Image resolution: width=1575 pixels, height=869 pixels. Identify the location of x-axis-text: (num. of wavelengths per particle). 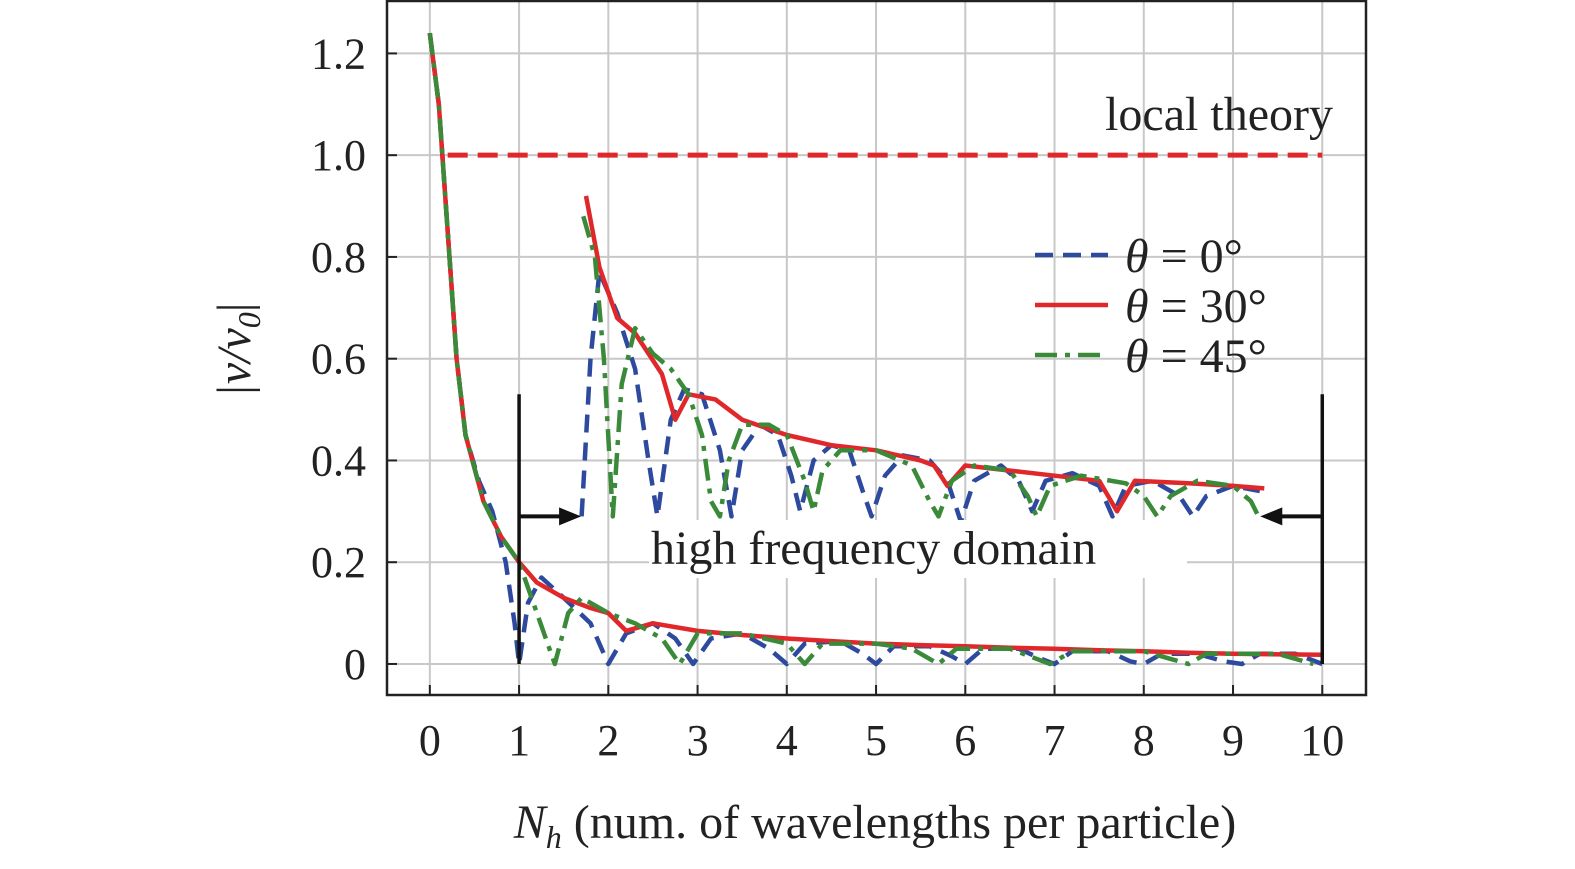
(899, 822).